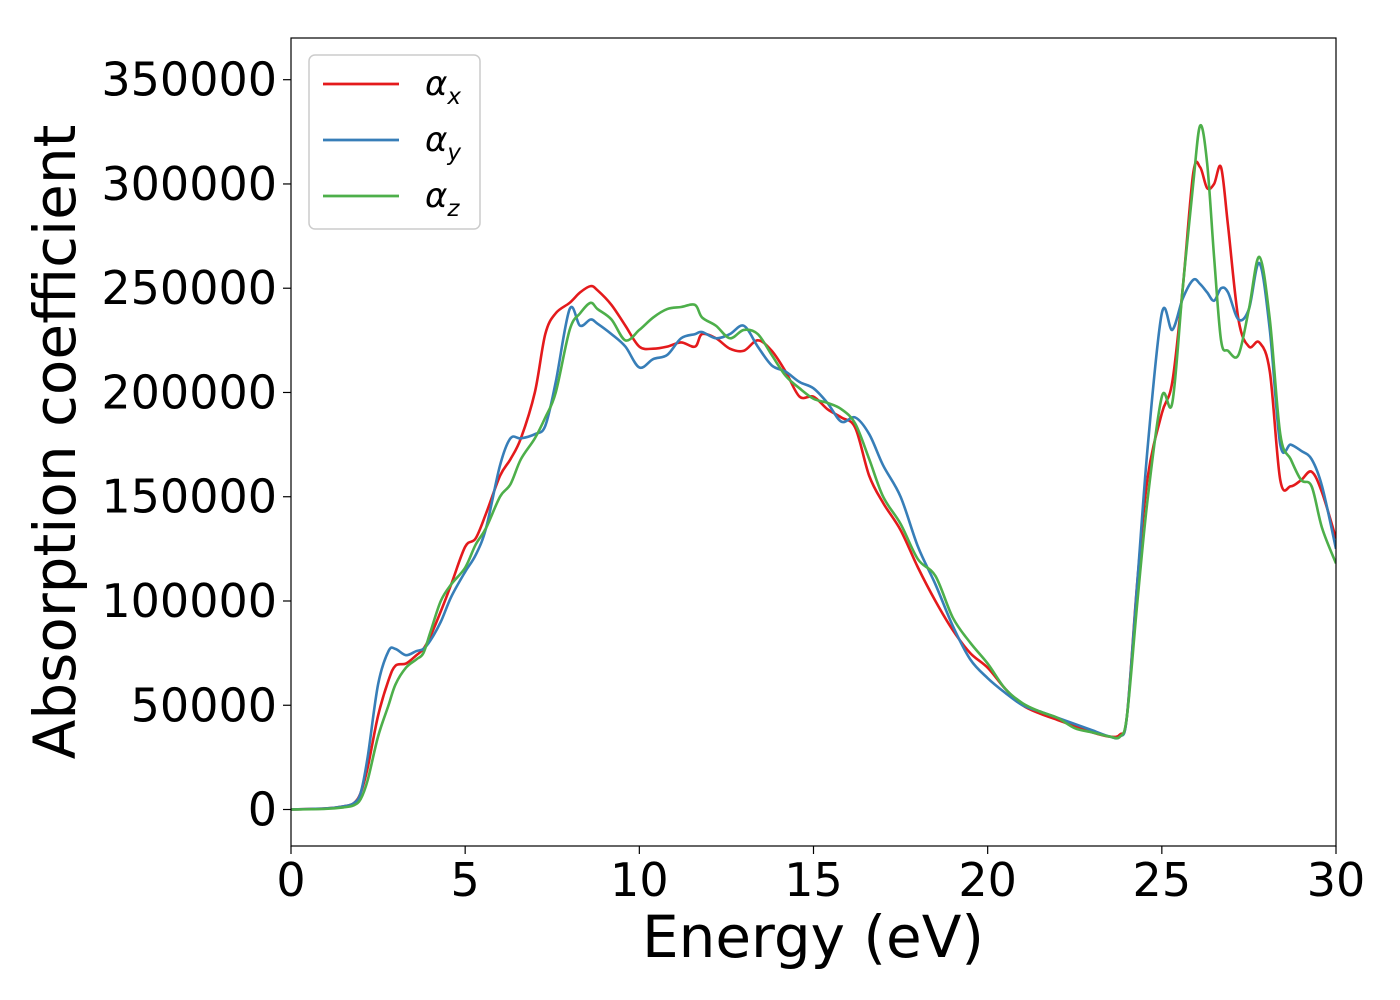 This screenshot has width=1400, height=1000. What do you see at coordinates (1162, 880) in the screenshot?
I see `x-tick-label: 25` at bounding box center [1162, 880].